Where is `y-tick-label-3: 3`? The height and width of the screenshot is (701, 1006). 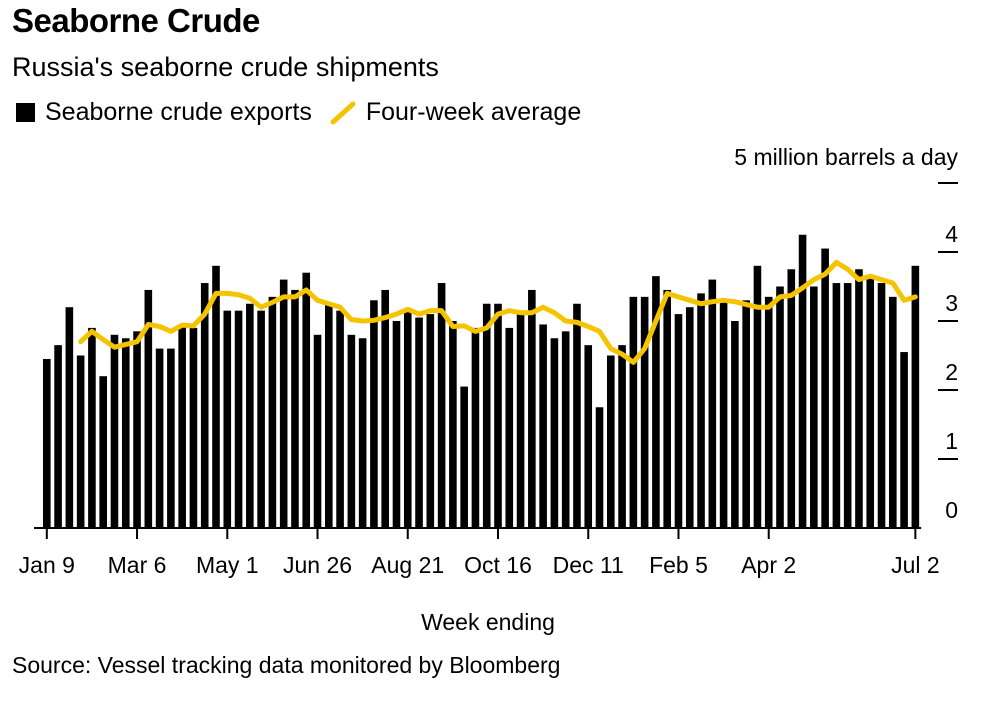
y-tick-label-3: 3 is located at coordinates (951, 303).